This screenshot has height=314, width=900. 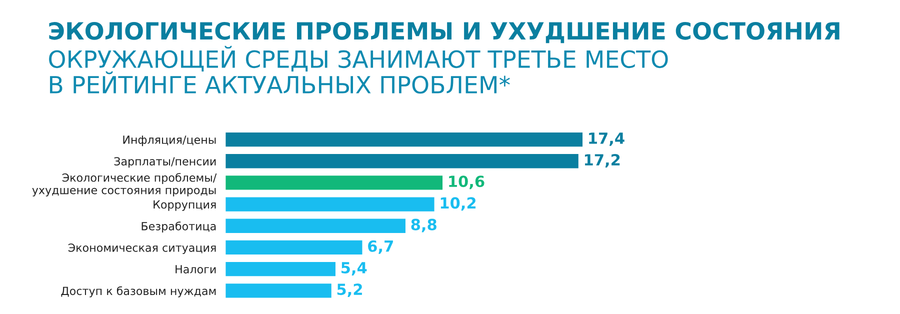 I want to click on data-label: 10,2, so click(x=458, y=204).